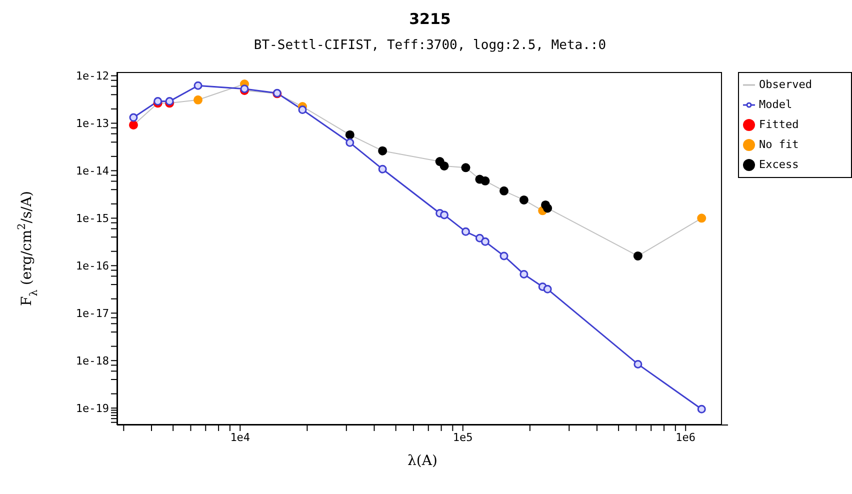 The width and height of the screenshot is (852, 494). What do you see at coordinates (779, 144) in the screenshot?
I see `legend-label: No fit` at bounding box center [779, 144].